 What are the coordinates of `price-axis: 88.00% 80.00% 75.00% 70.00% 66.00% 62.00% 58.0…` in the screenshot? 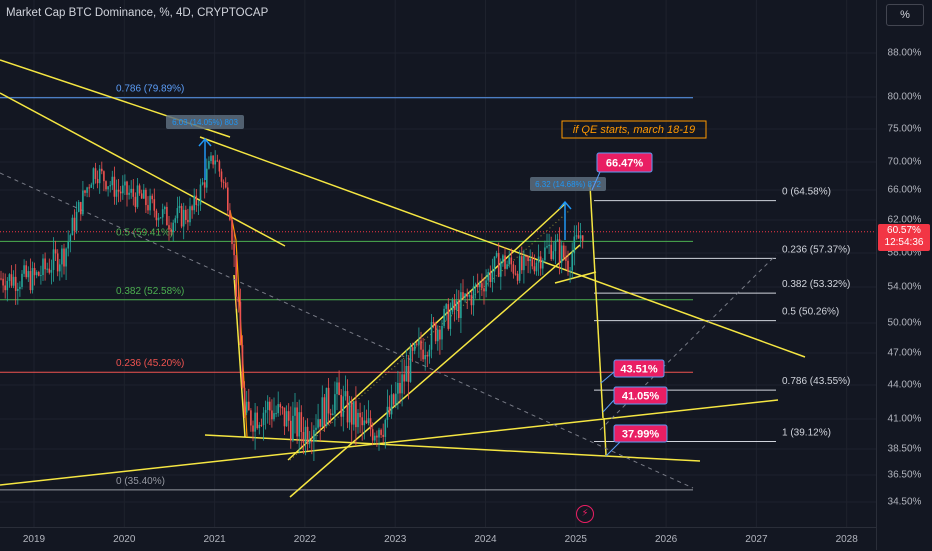 It's located at (904, 275).